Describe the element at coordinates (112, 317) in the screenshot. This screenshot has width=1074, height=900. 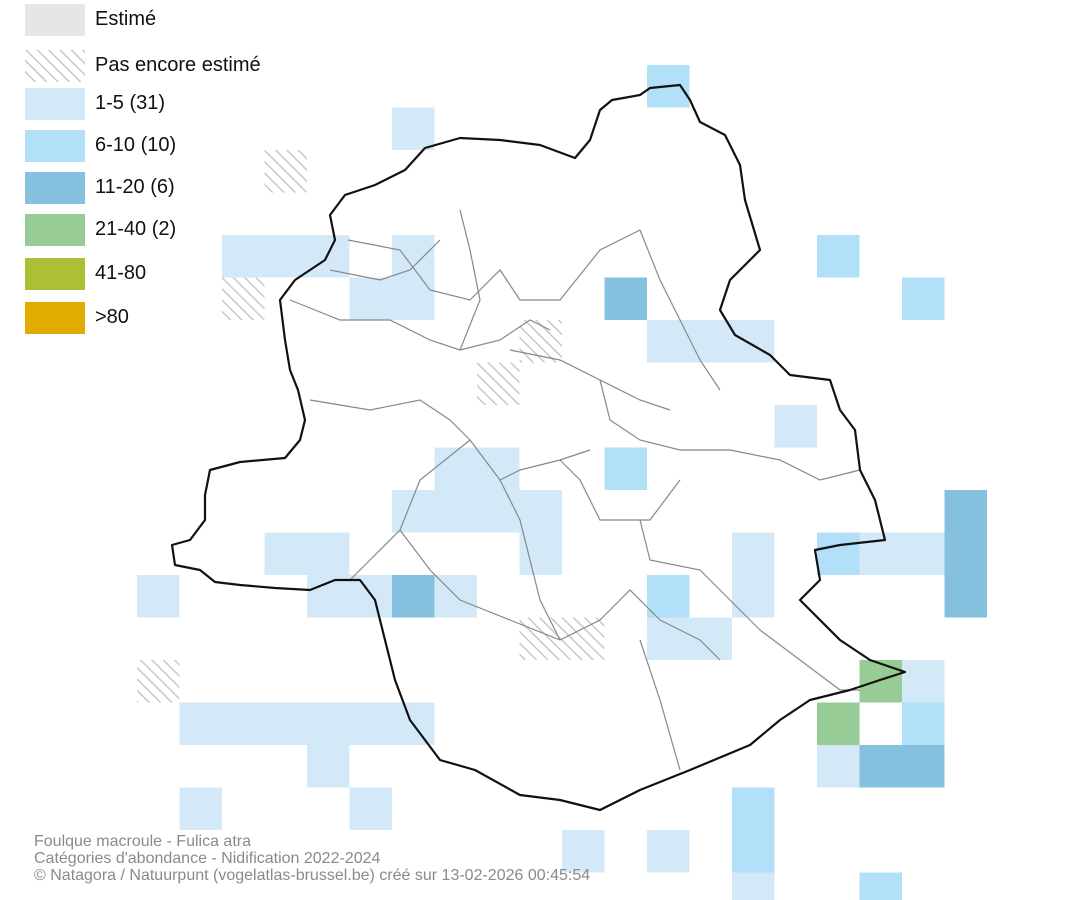
I see `legend-label: >80` at that location.